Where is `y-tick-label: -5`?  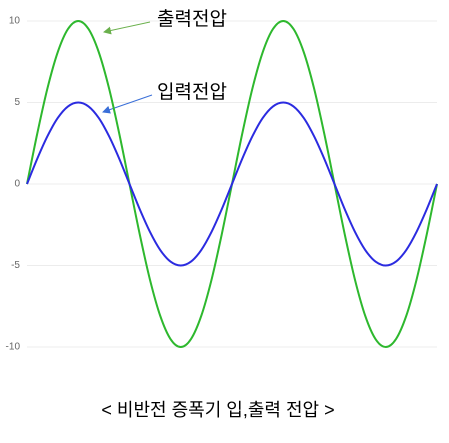 y-tick-label: -5 is located at coordinates (15, 265).